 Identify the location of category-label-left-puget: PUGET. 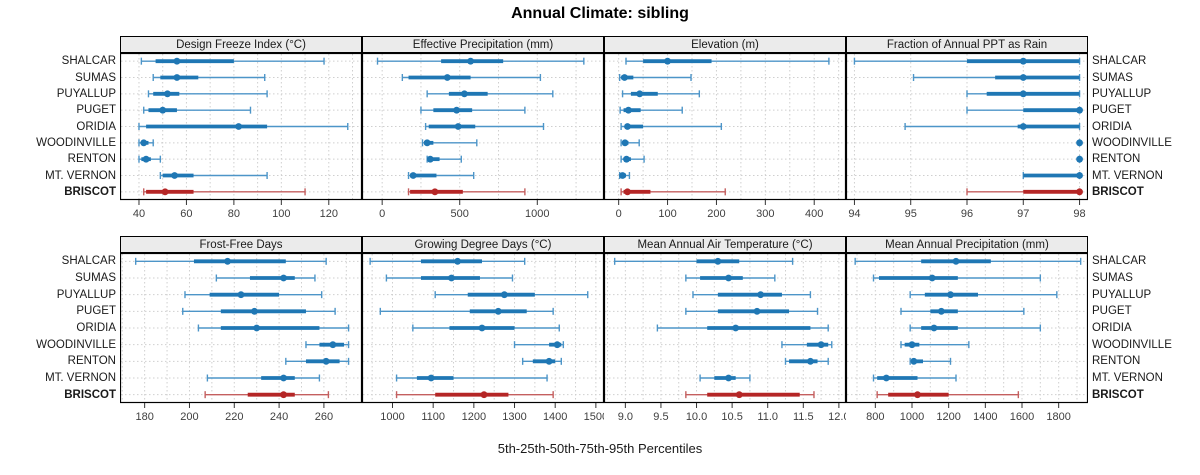
(96, 110).